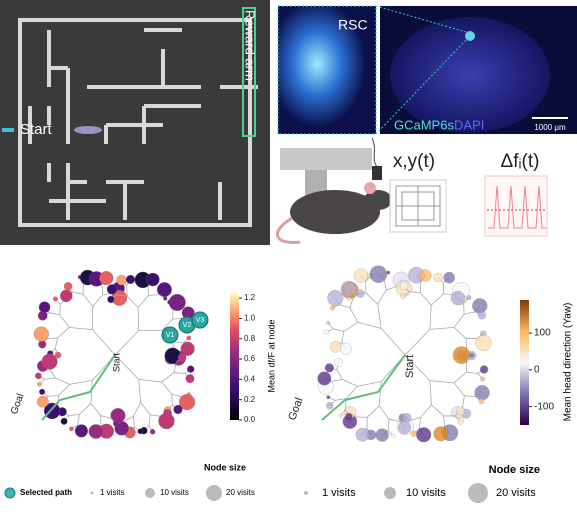 This screenshot has width=577, height=512. Describe the element at coordinates (410, 366) in the screenshot. I see `start-label: Start` at that location.